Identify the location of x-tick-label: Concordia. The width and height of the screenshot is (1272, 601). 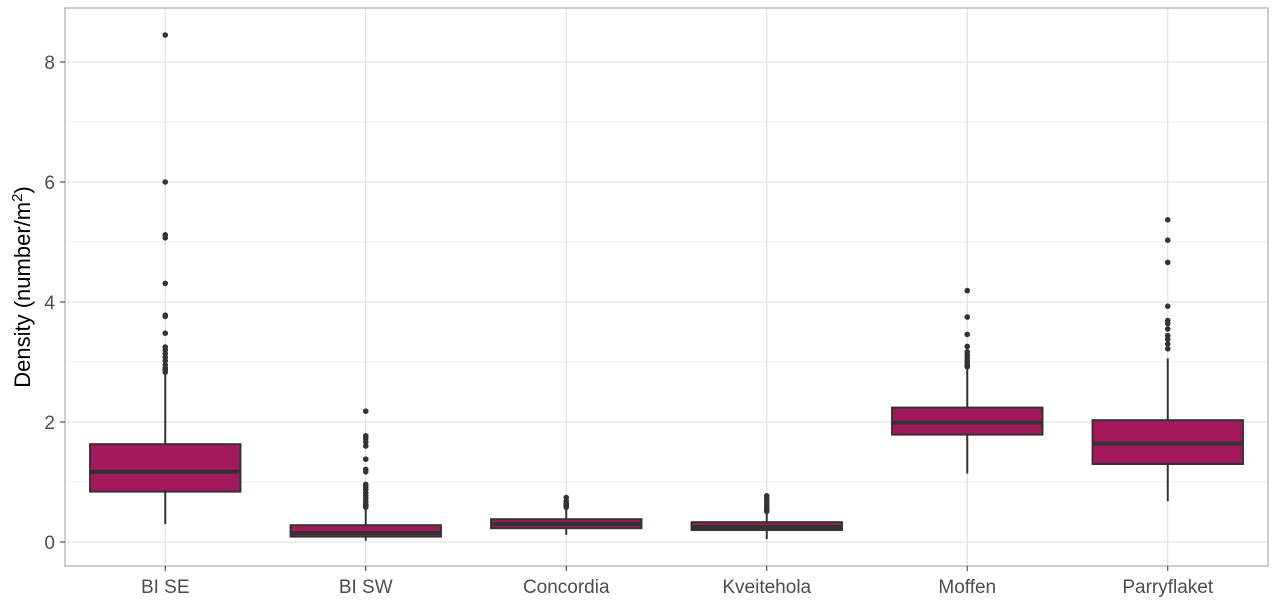
(566, 587).